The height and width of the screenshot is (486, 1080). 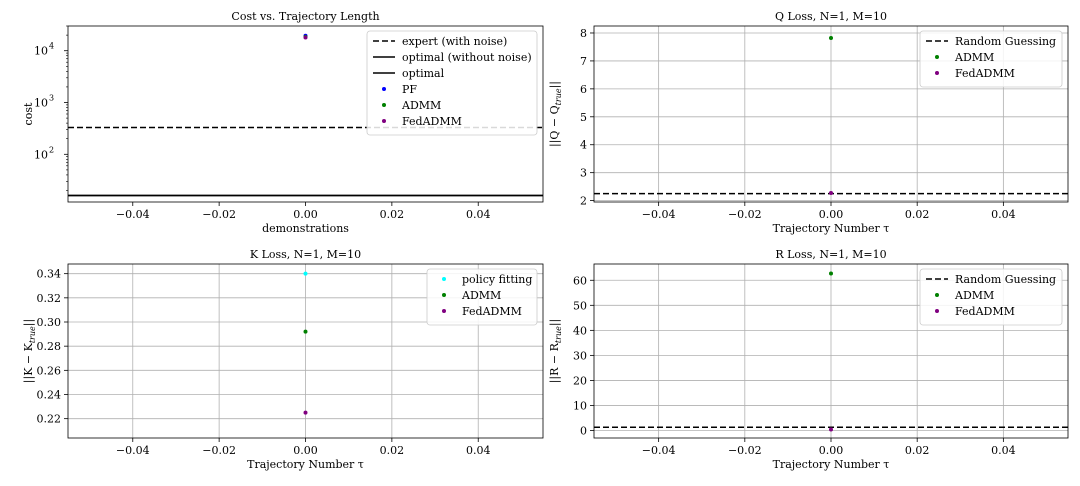 What do you see at coordinates (305, 16) in the screenshot?
I see `chart-title: Cost vs. Trajectory Length` at bounding box center [305, 16].